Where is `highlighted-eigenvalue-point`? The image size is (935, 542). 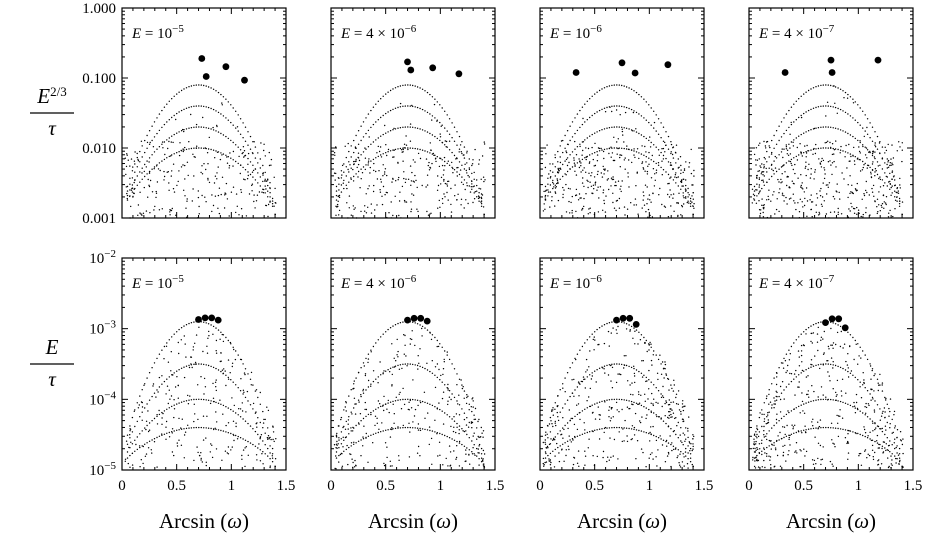
highlighted-eigenvalue-point is located at coordinates (831, 60).